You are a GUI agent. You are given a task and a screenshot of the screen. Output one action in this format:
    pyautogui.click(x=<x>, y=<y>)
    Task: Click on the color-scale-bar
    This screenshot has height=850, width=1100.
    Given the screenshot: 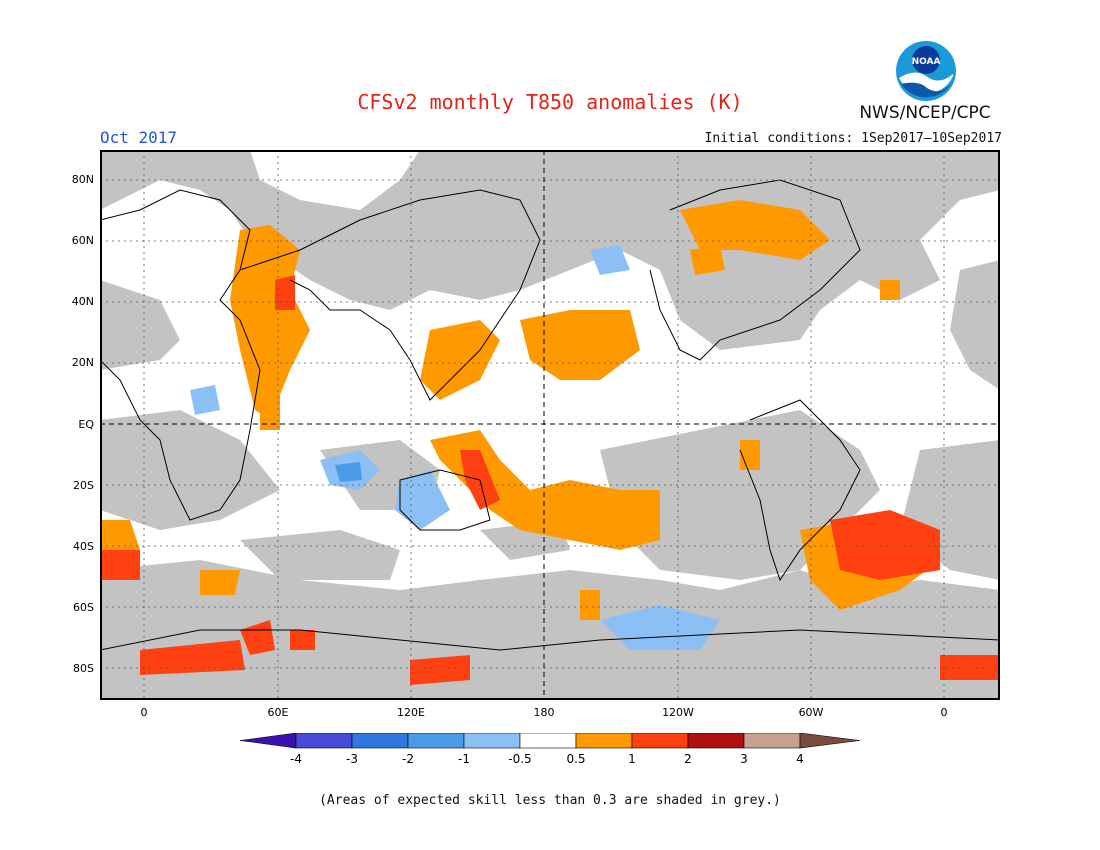 What is the action you would take?
    pyautogui.click(x=550, y=741)
    